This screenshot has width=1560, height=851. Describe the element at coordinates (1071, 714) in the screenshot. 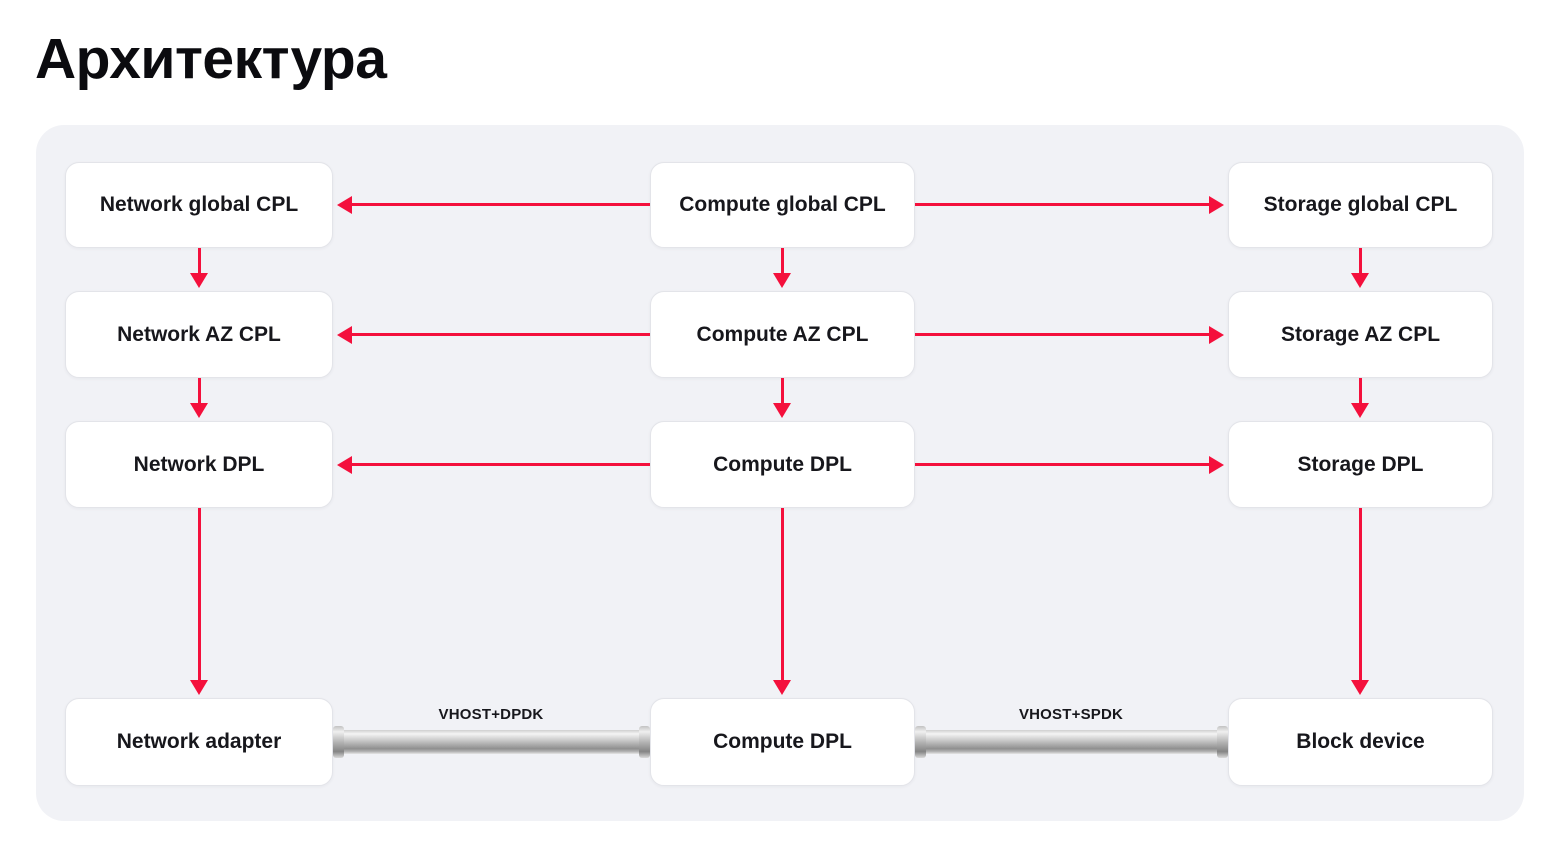

I see `pipe-label-vhost-spdk: VHOST+SPDK` at that location.